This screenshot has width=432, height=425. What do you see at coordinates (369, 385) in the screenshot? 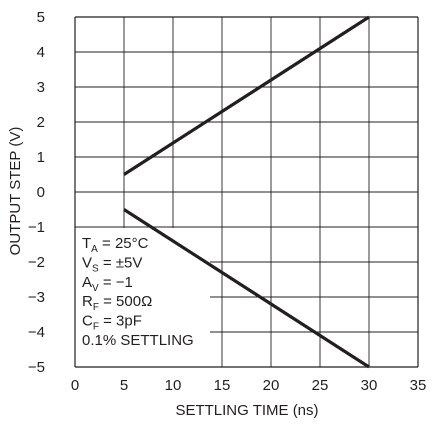
I see `x-tick-label: 30` at bounding box center [369, 385].